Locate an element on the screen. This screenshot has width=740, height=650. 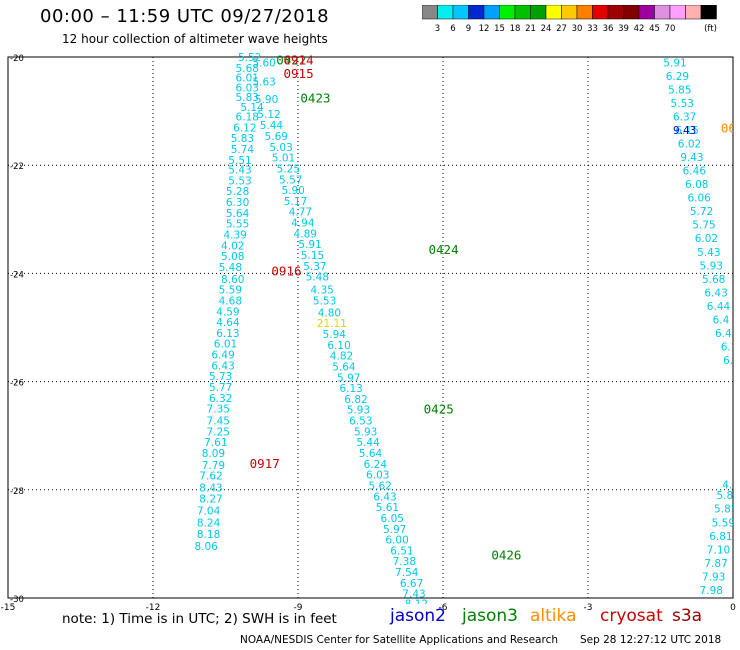
colorbar-label: 15 is located at coordinates (499, 29).